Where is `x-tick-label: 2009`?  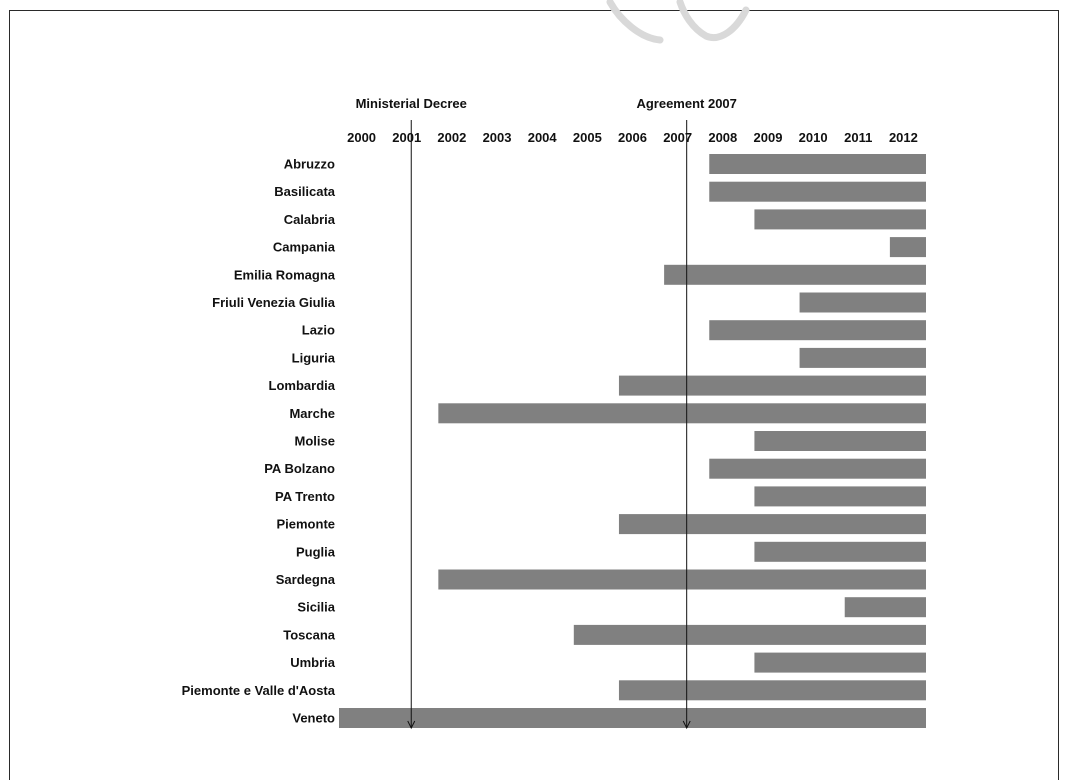 x-tick-label: 2009 is located at coordinates (768, 137).